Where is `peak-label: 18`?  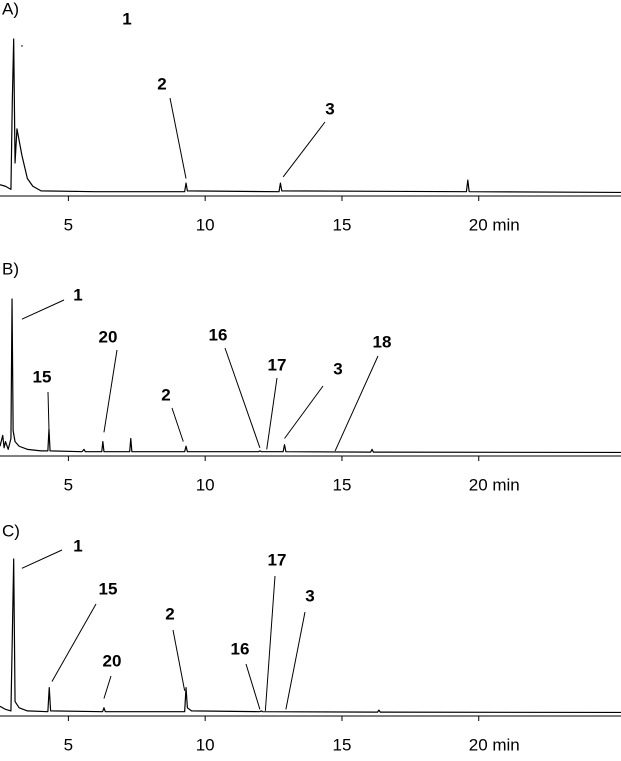 peak-label: 18 is located at coordinates (382, 341).